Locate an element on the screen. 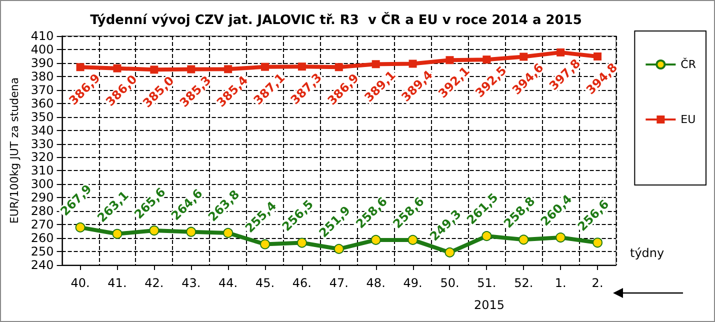  y-tick-label: 260 is located at coordinates (42, 238).